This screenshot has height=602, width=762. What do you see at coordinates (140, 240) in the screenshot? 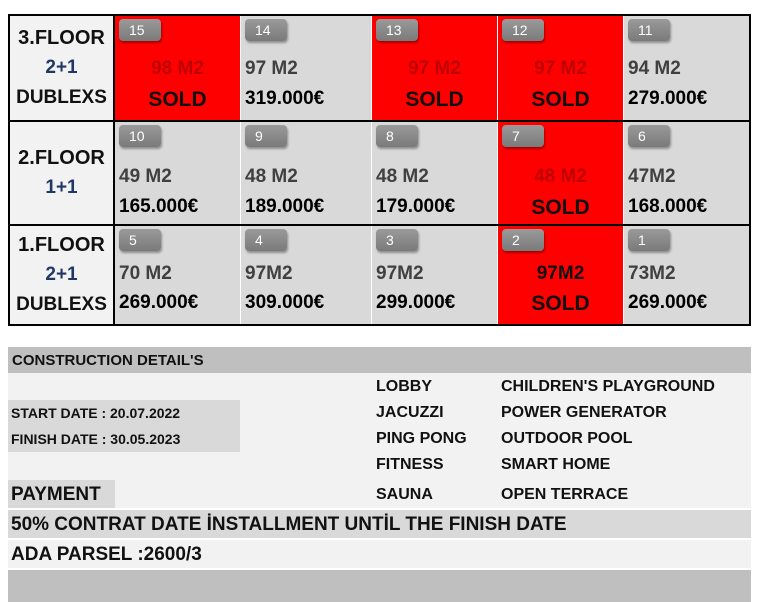
I see `unit-number-badge: 5` at bounding box center [140, 240].